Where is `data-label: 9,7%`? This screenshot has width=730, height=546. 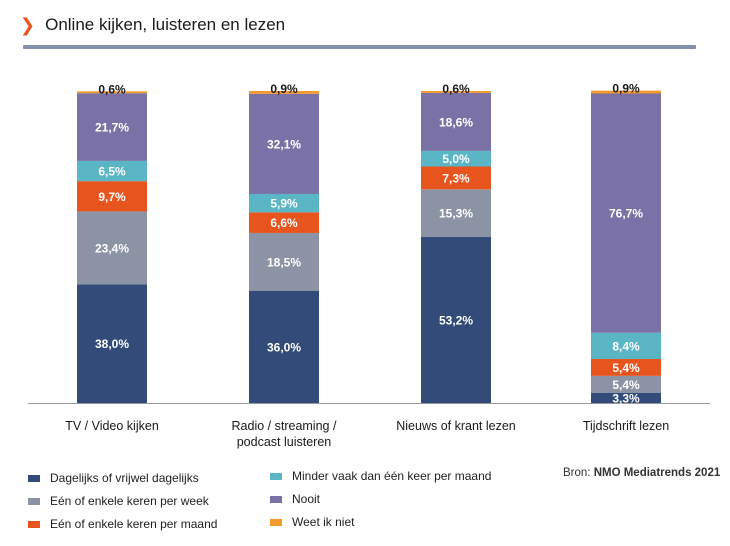 data-label: 9,7% is located at coordinates (112, 197).